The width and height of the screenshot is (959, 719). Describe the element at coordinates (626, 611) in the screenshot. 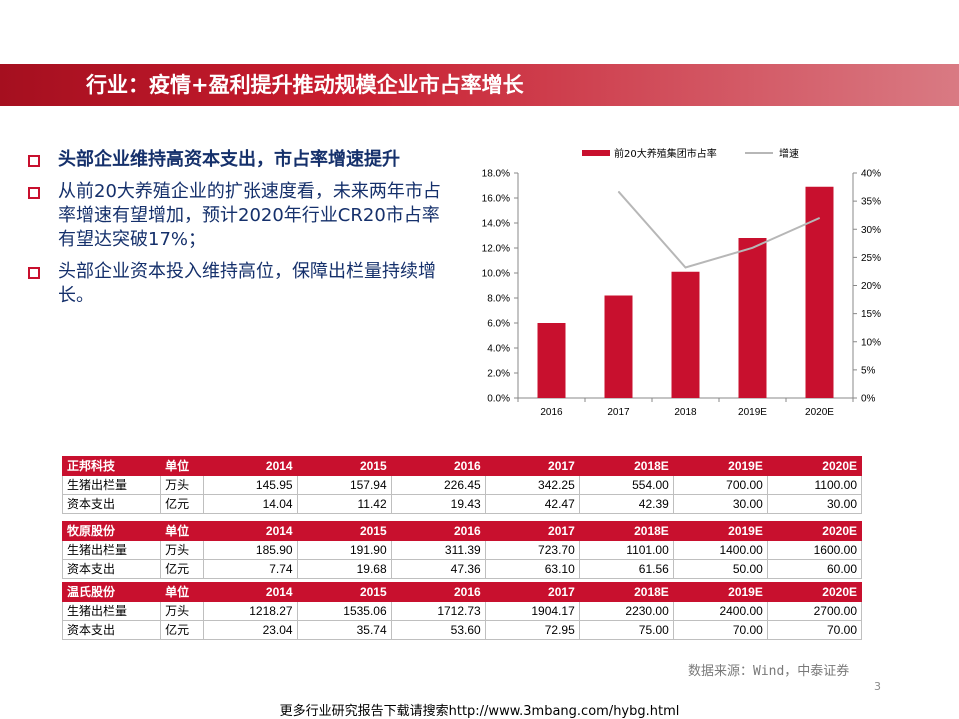

I see `table-cell: 2230.00` at that location.